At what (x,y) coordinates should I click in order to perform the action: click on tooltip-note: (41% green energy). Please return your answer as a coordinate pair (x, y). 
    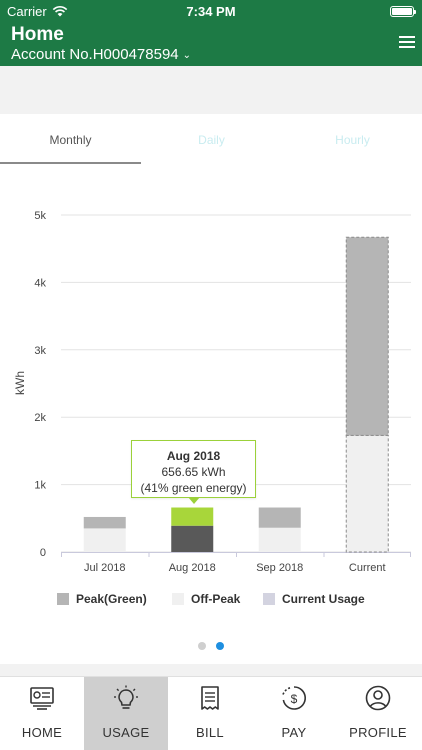
    Looking at the image, I should click on (193, 488).